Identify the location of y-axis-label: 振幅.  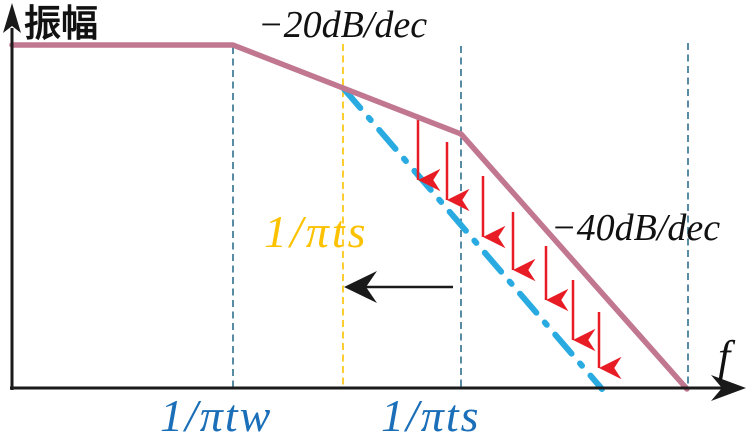
(61, 23).